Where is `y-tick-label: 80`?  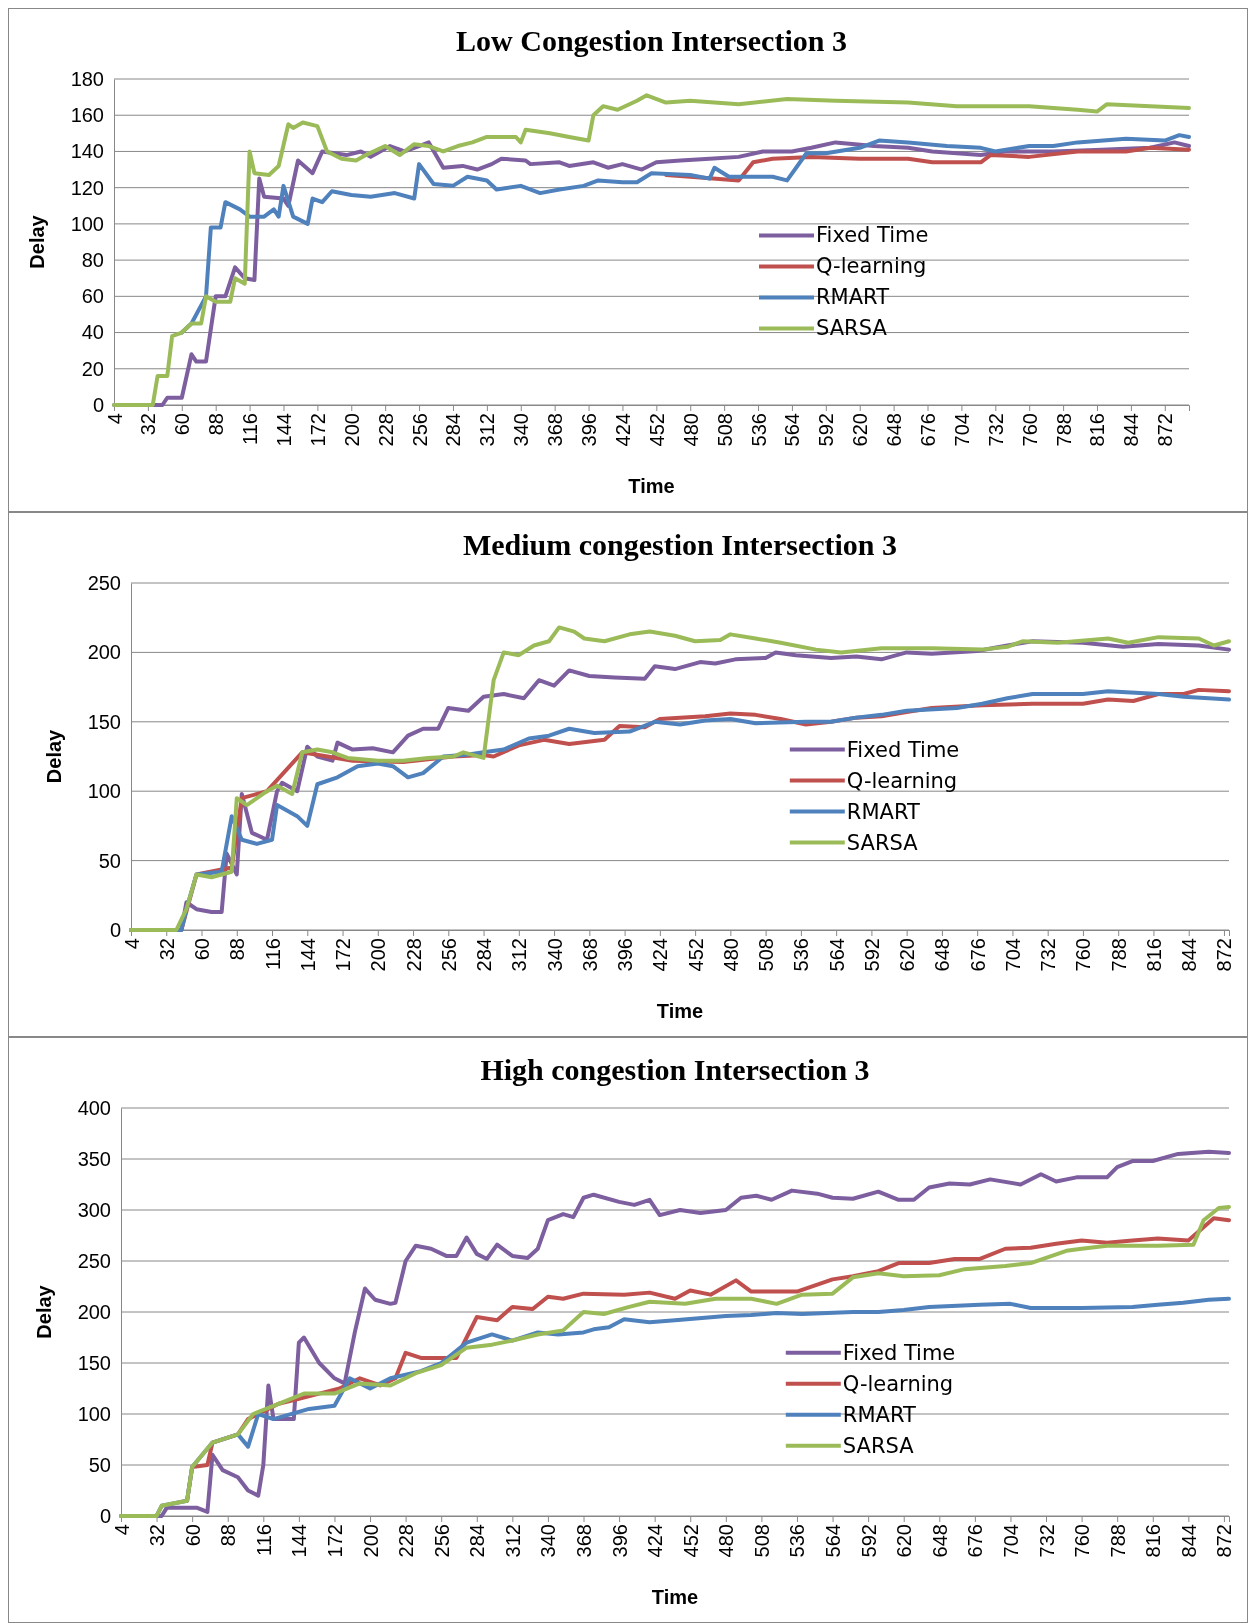
y-tick-label: 80 is located at coordinates (92, 260).